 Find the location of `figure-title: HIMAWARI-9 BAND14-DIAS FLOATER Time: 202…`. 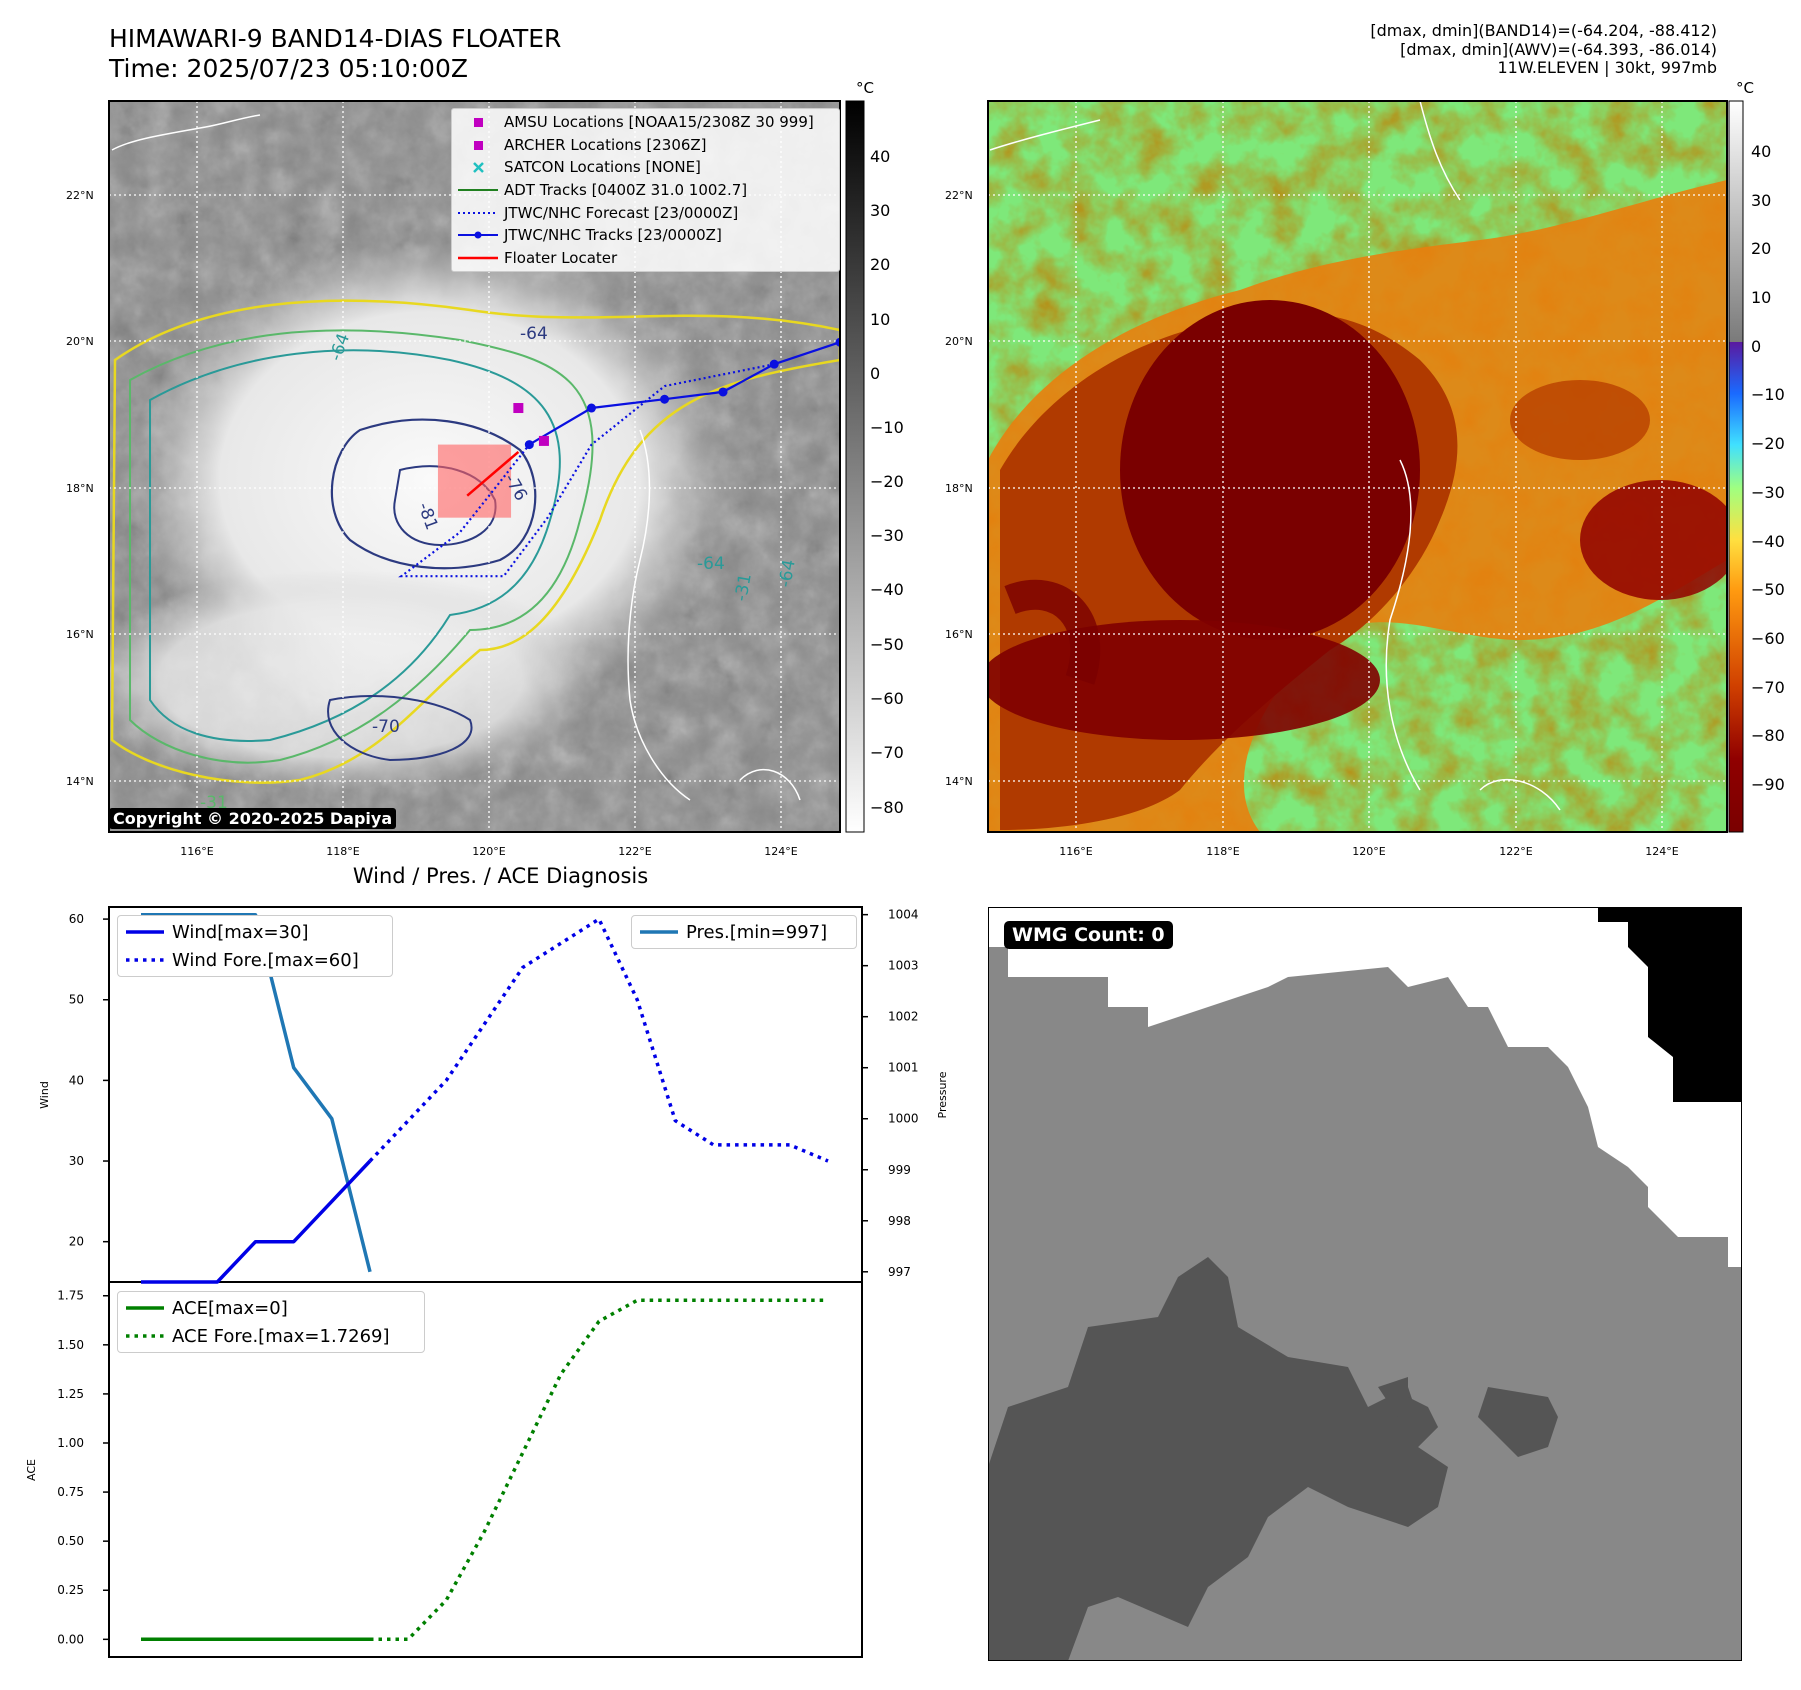

figure-title: HIMAWARI-9 BAND14-DIAS FLOATER Time: 202… is located at coordinates (335, 54).